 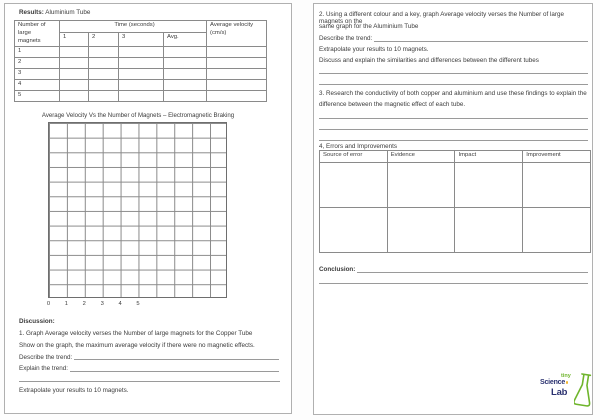 I want to click on results-subheader-1: 1, so click(x=74, y=39).